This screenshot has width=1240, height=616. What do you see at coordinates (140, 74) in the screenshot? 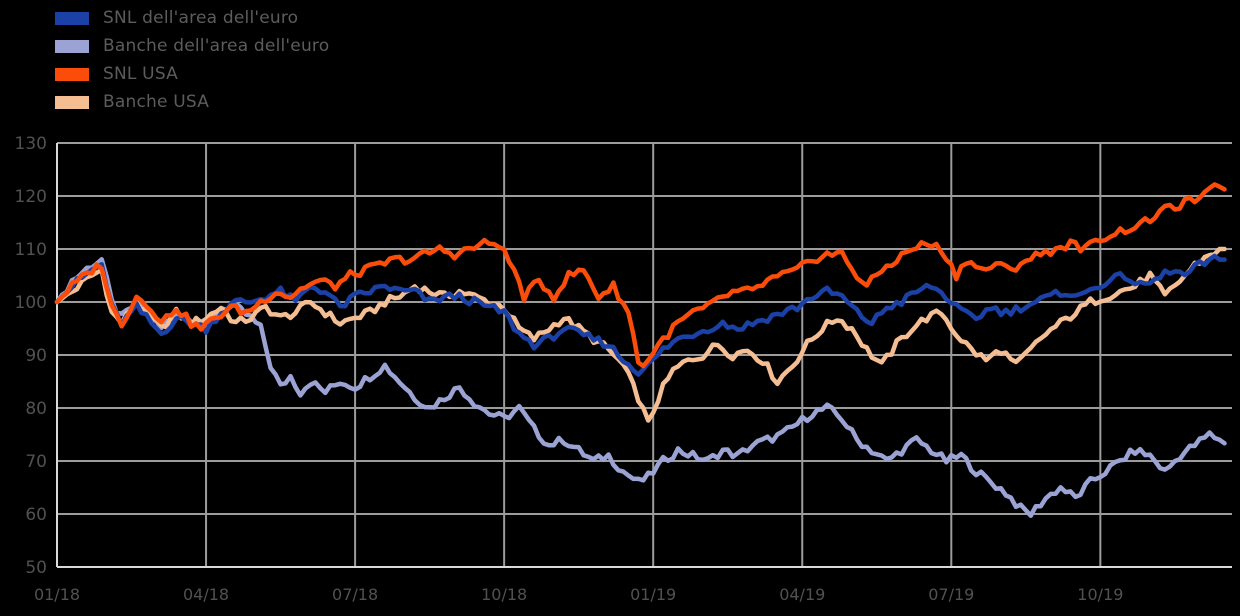
I see `legend-label-usa-index: SNL USA` at bounding box center [140, 74].